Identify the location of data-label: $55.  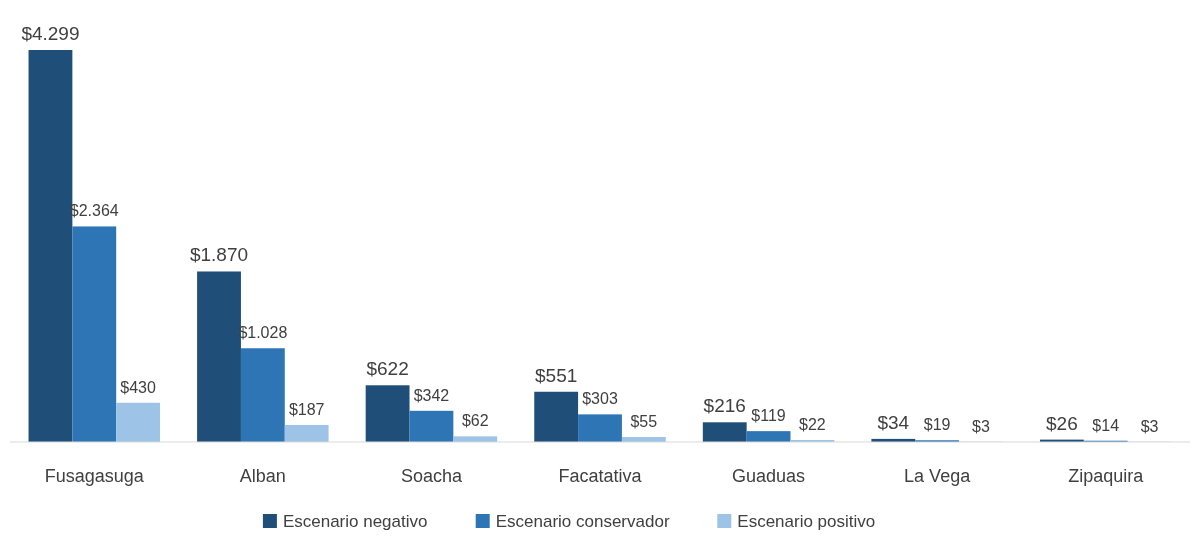
(644, 421).